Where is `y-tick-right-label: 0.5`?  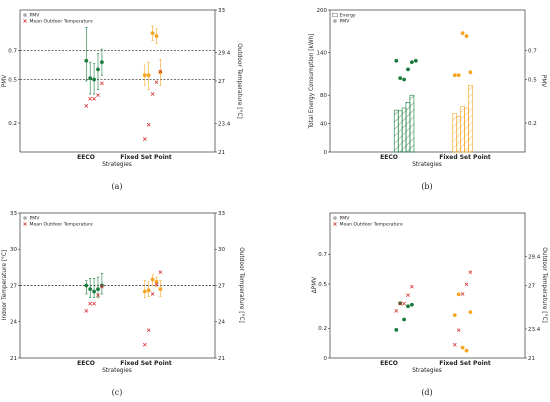 y-tick-right-label: 0.5 is located at coordinates (532, 80).